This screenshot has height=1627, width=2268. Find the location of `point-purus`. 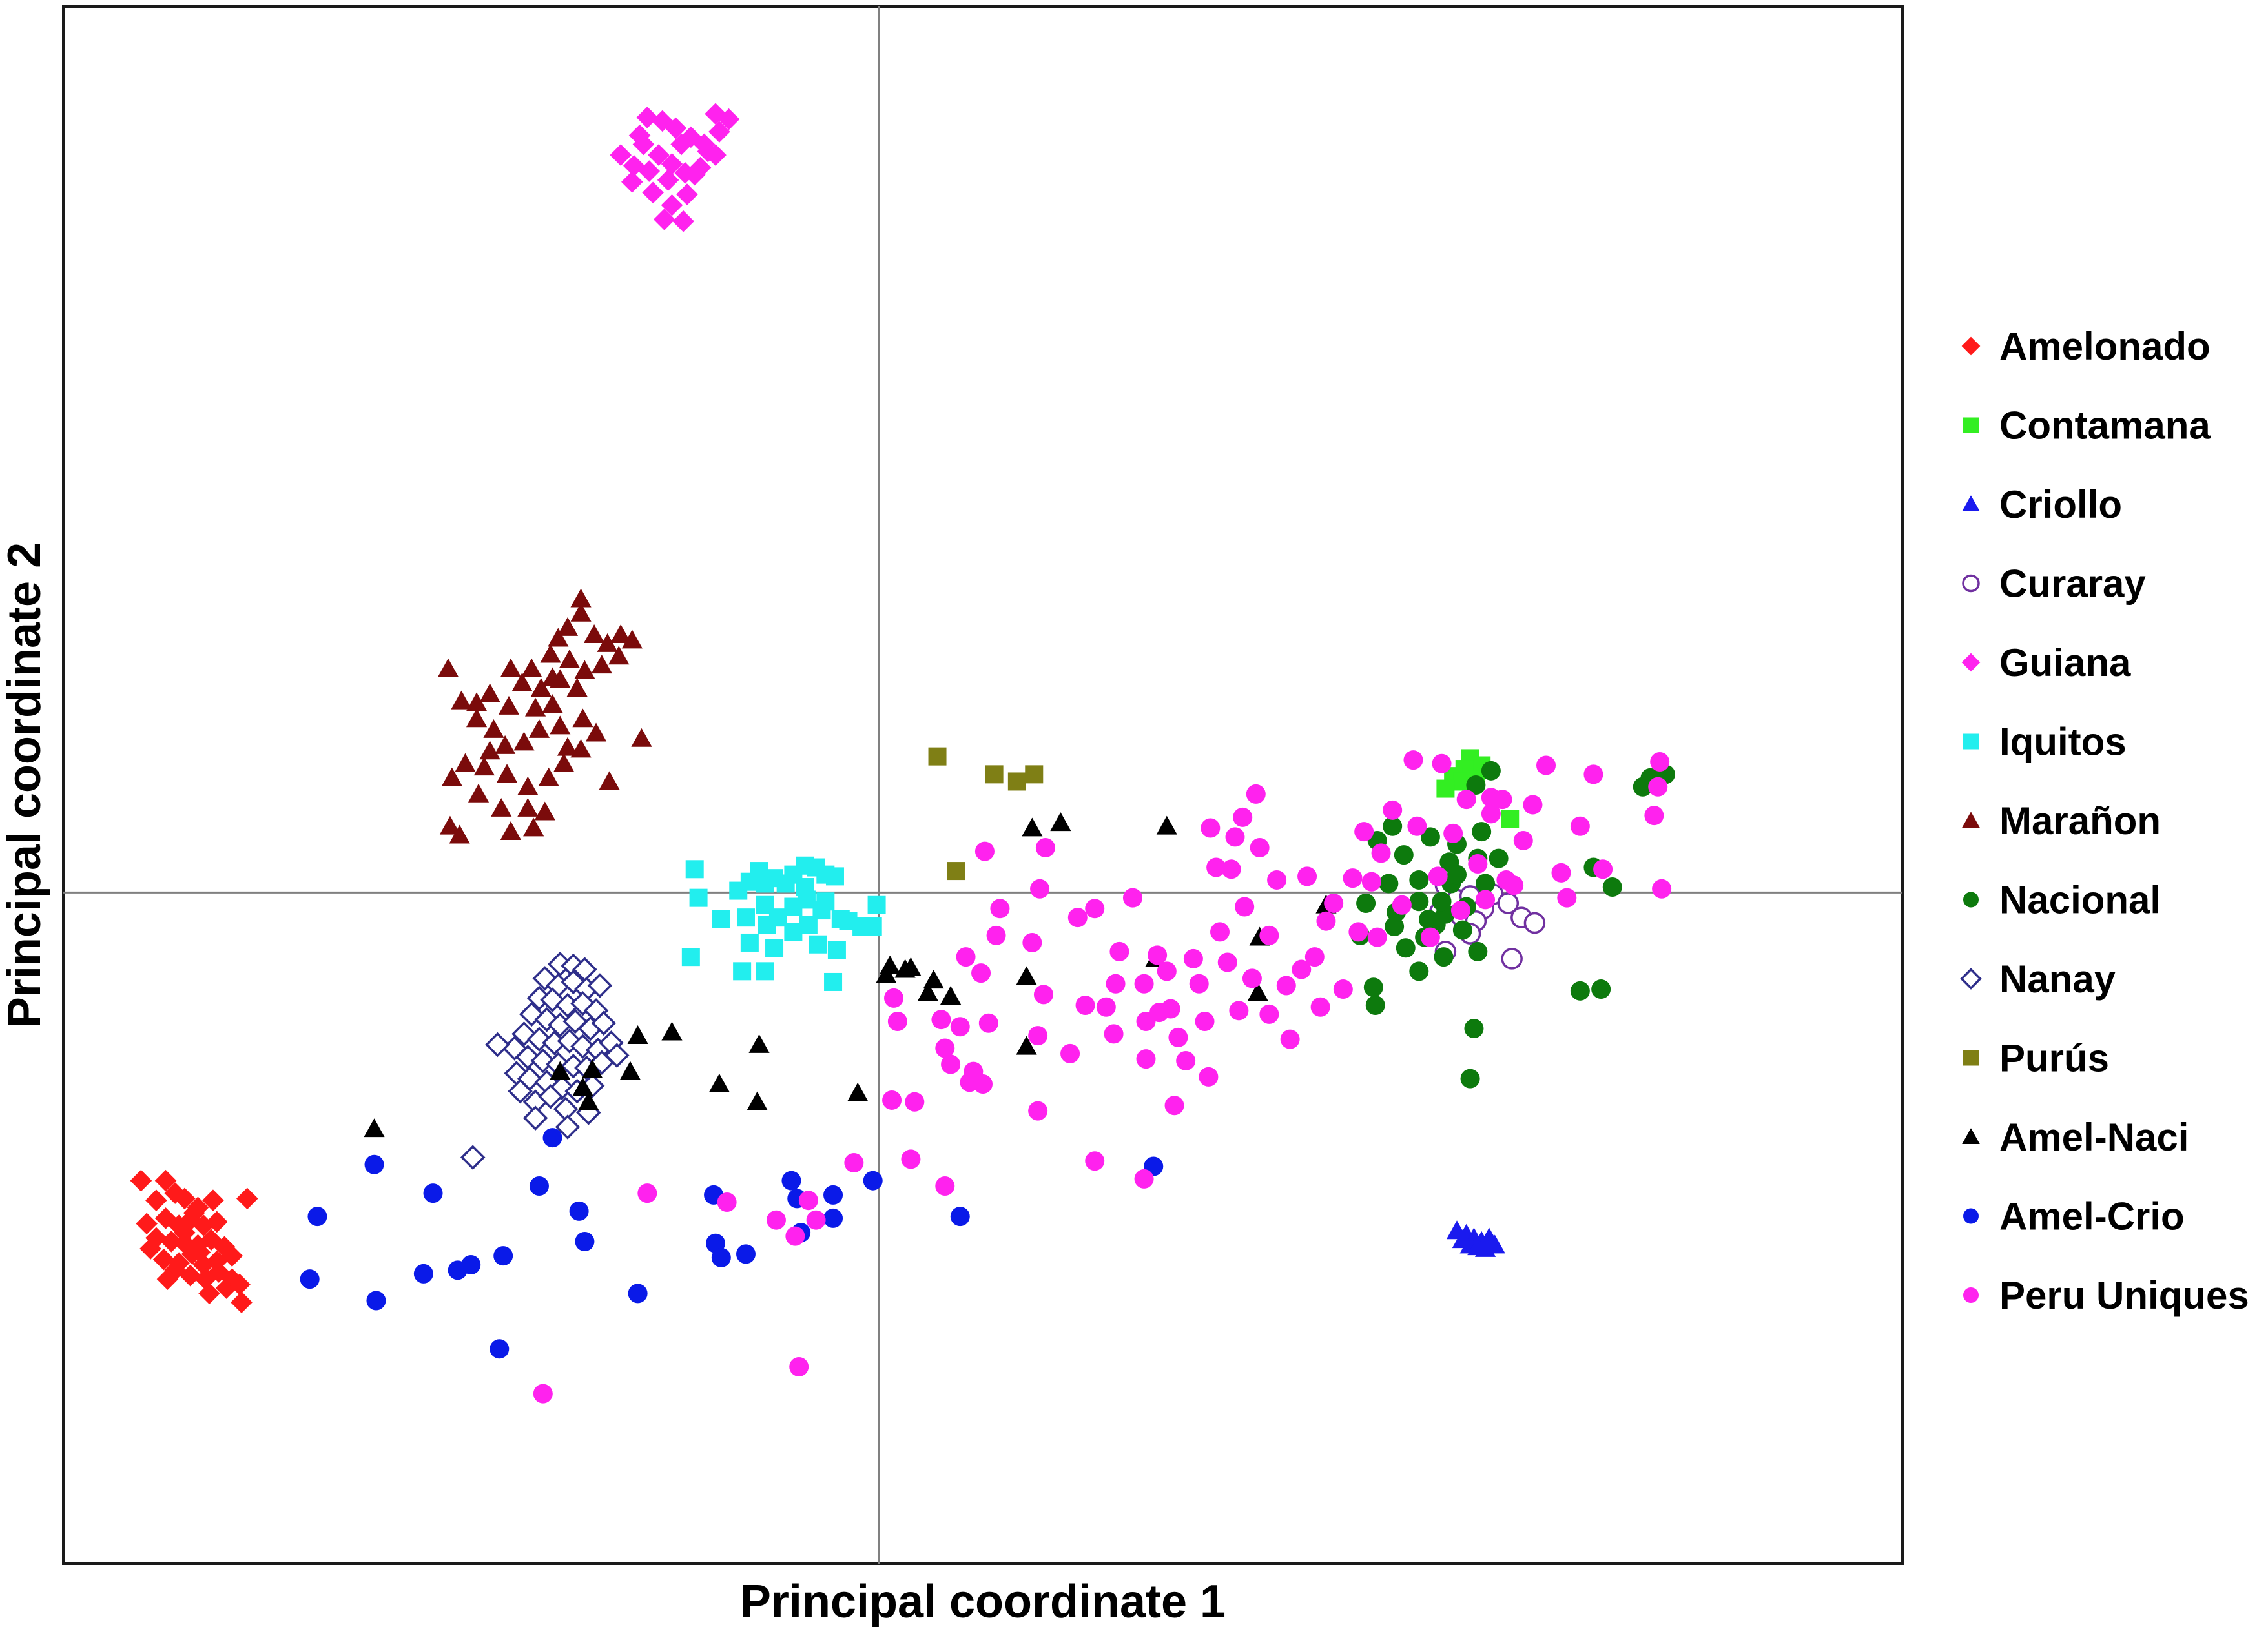

point-purus is located at coordinates (956, 872).